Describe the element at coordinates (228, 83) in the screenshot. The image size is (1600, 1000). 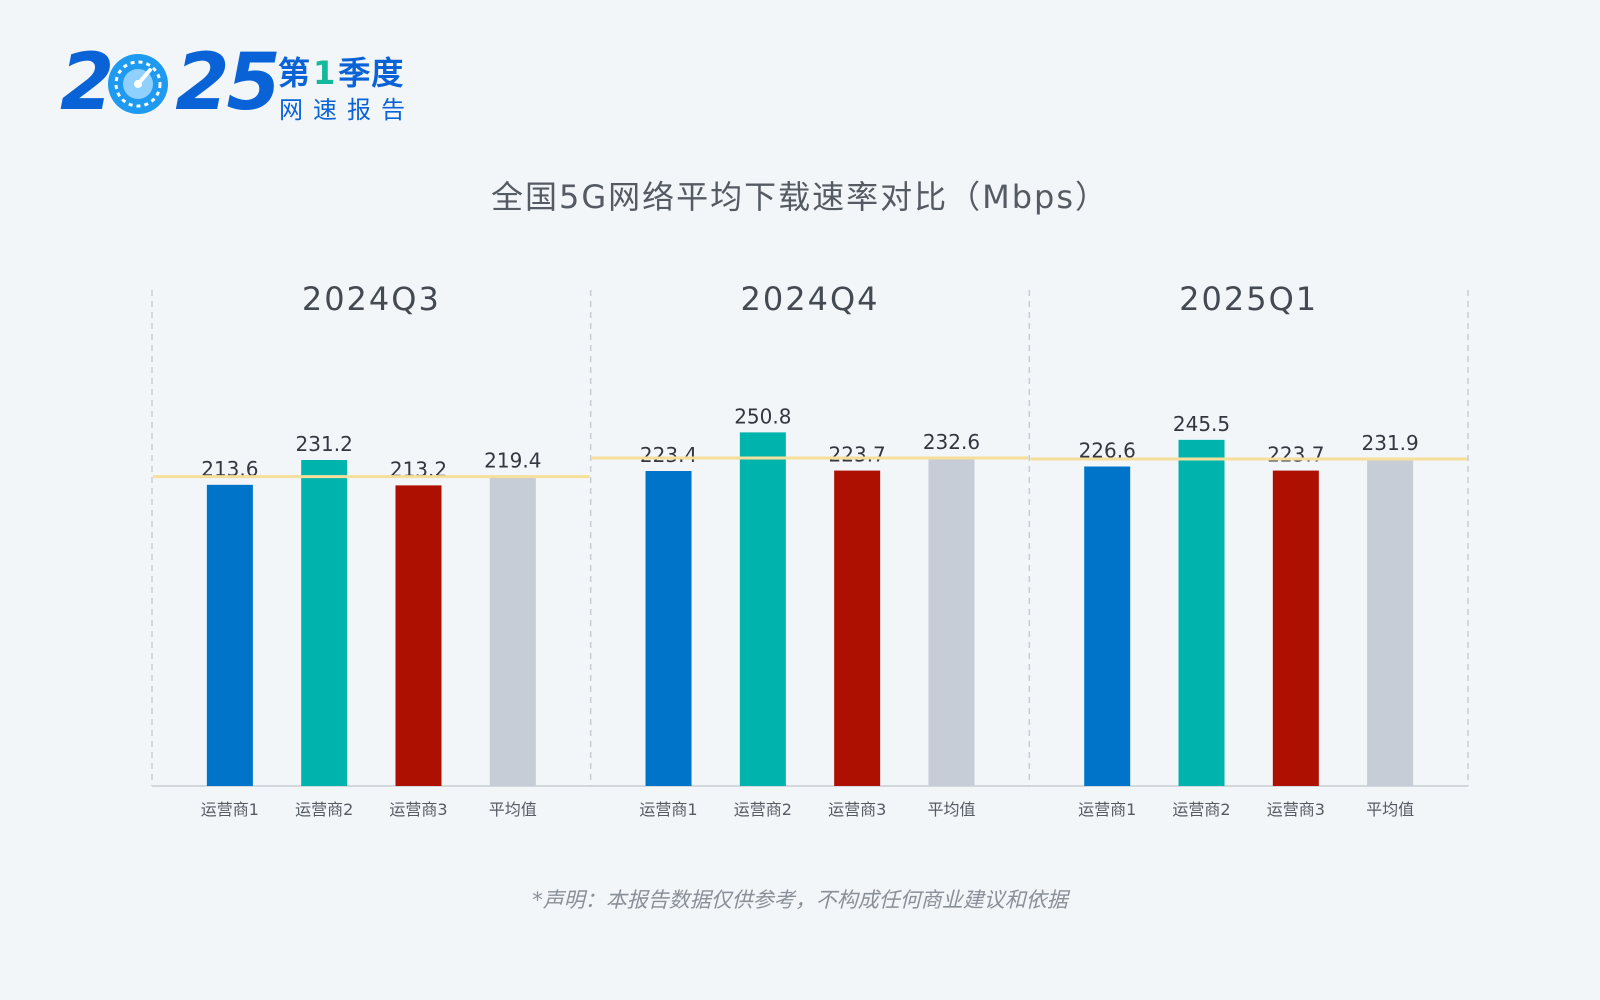
I see `logo-year-rest: 25` at that location.